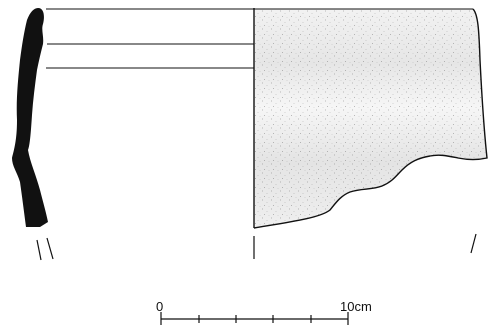 This screenshot has width=488, height=327. What do you see at coordinates (159, 306) in the screenshot?
I see `scale-bar-start-label: 0` at bounding box center [159, 306].